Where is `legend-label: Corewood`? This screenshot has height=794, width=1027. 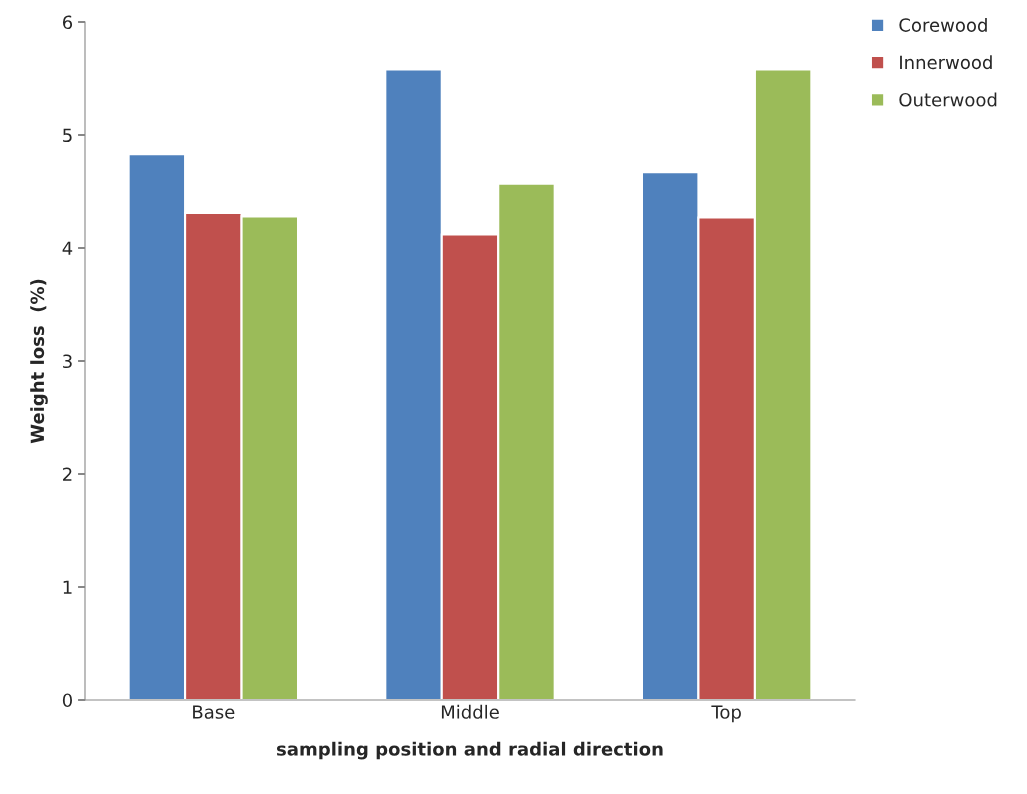 legend-label: Corewood is located at coordinates (943, 24).